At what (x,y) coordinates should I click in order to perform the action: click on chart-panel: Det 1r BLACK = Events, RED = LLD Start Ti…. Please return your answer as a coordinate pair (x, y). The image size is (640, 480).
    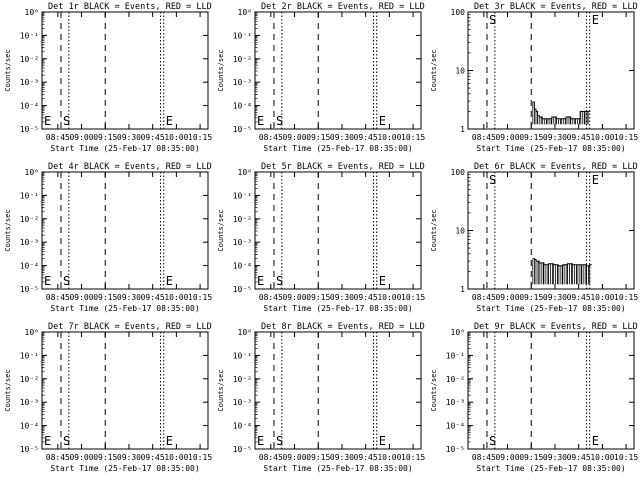
    Looking at the image, I should click on (108, 77).